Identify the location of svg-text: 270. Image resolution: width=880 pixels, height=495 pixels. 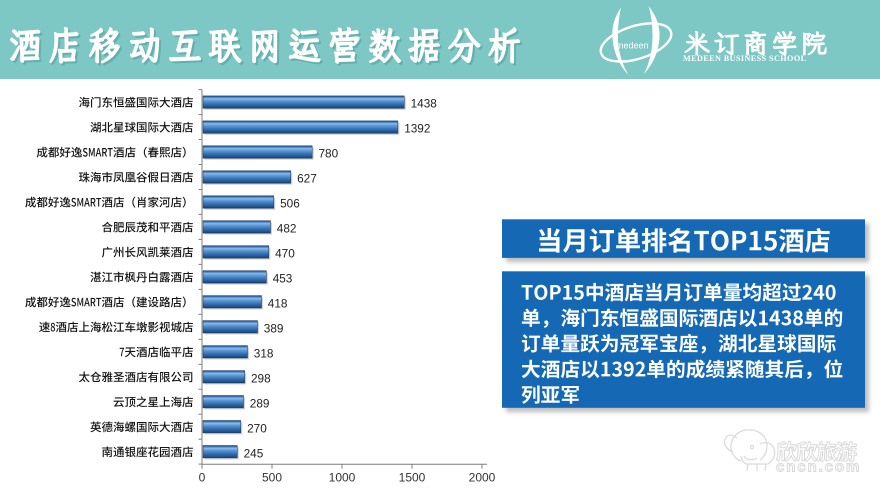
(257, 428).